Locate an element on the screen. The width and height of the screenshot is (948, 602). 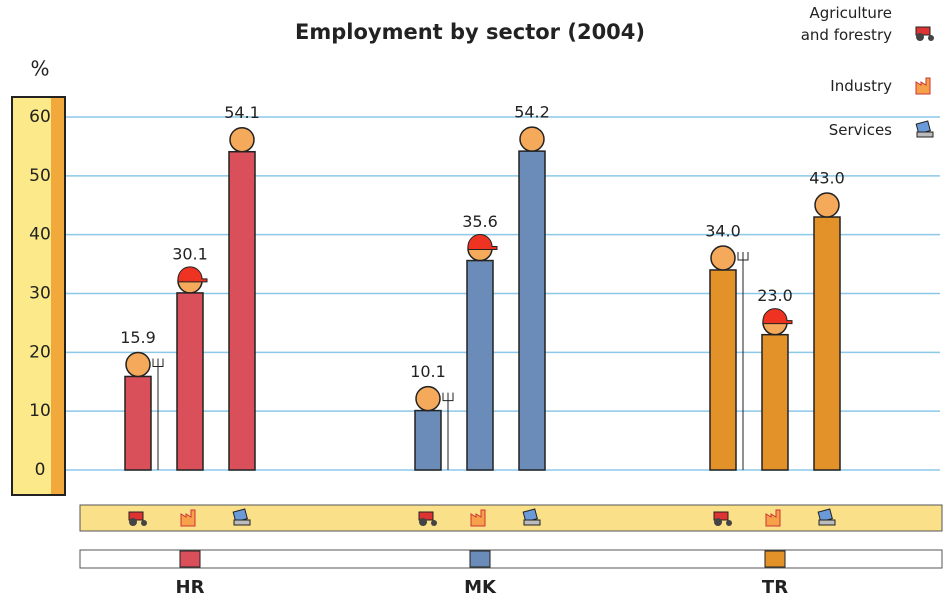
value-label: 54.1 is located at coordinates (242, 112).